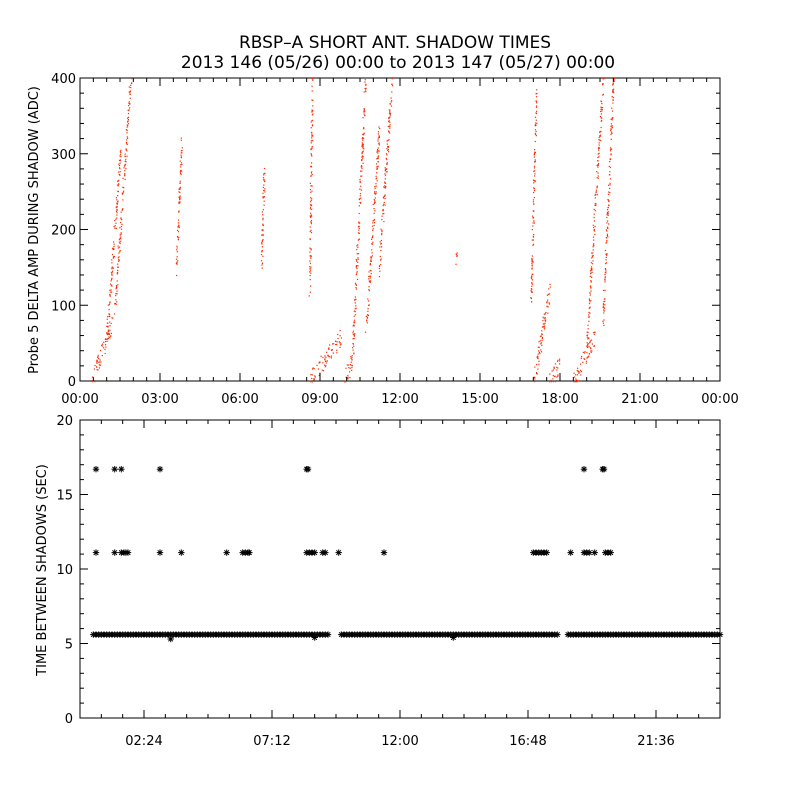  I want to click on asterisk-point-11s, so click(570, 552).